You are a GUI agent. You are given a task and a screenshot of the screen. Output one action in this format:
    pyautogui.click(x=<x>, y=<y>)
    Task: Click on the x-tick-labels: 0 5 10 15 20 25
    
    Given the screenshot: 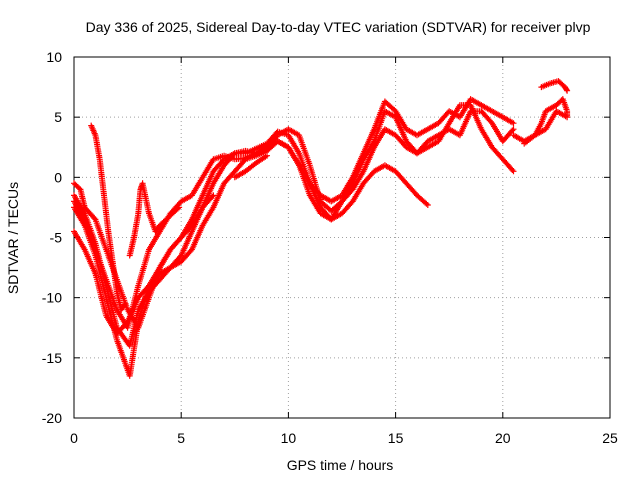 What is the action you would take?
    pyautogui.click(x=344, y=438)
    